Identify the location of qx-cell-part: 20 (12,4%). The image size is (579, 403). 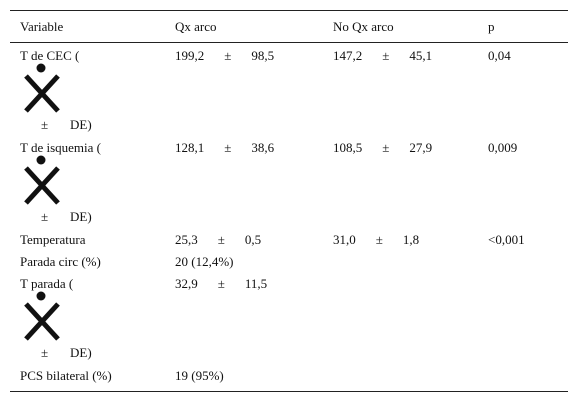
(204, 261).